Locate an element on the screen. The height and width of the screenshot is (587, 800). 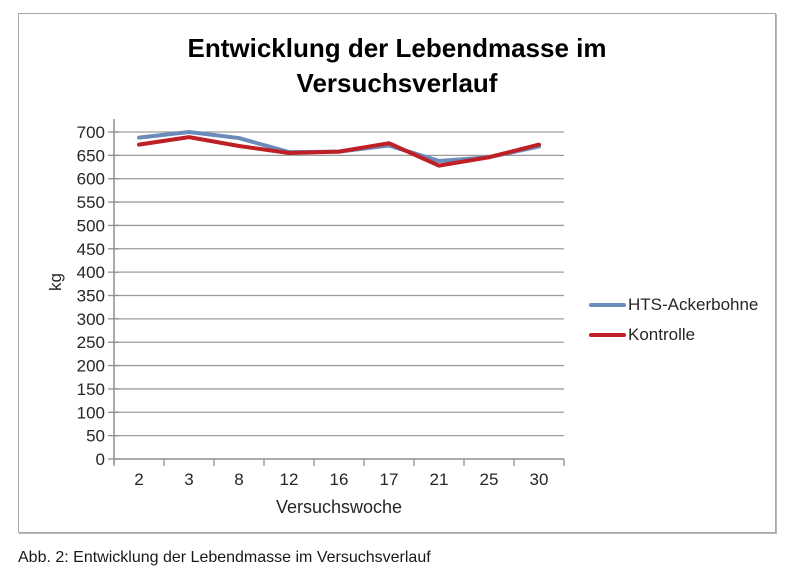
y-tick-label: 500 is located at coordinates (91, 225).